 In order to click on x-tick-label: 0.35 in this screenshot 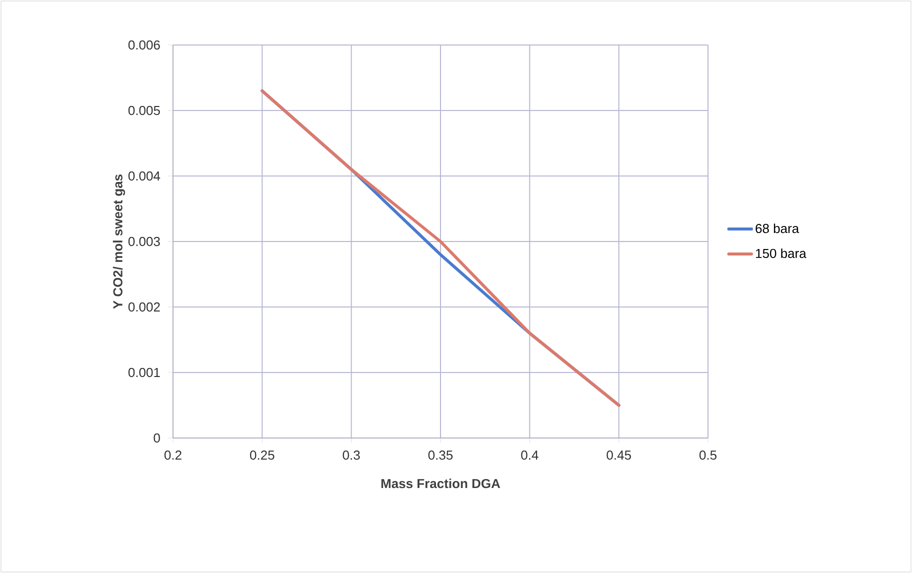, I will do `click(440, 455)`.